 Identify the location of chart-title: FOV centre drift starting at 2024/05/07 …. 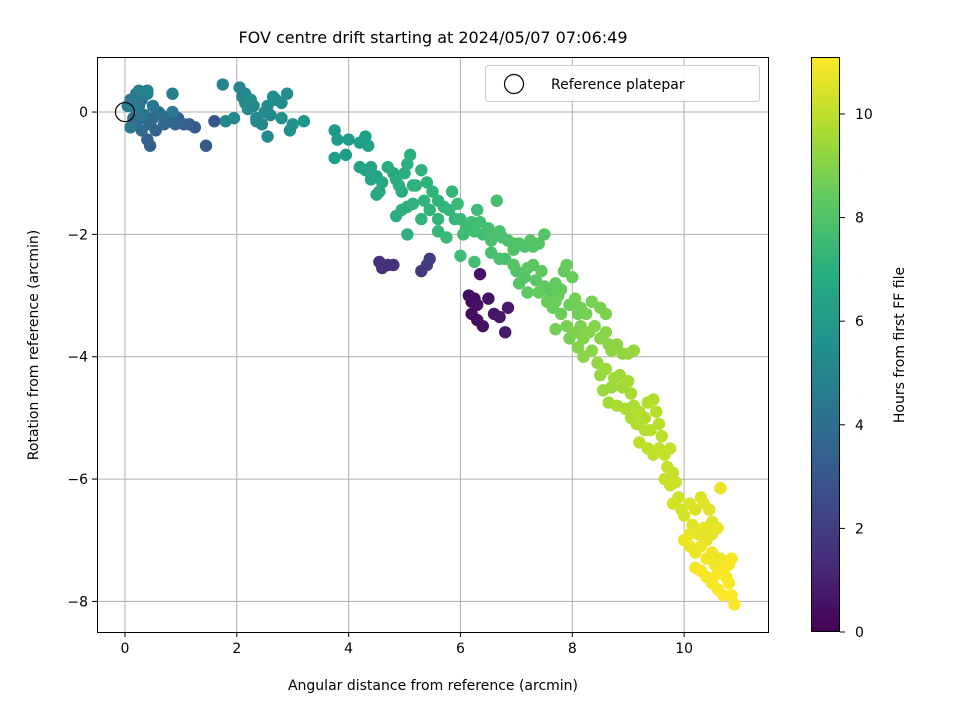
(432, 37).